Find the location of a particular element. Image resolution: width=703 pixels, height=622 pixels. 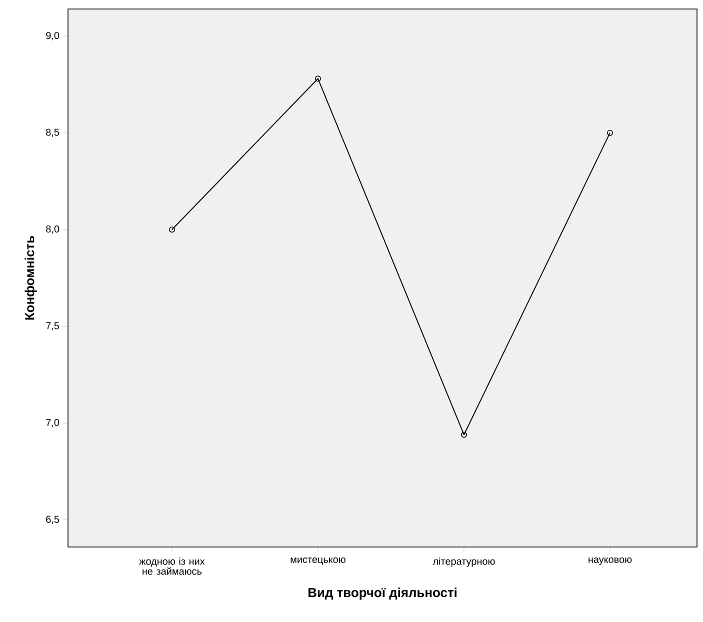

x-axis-title: Вид творчої діяльності is located at coordinates (382, 594).